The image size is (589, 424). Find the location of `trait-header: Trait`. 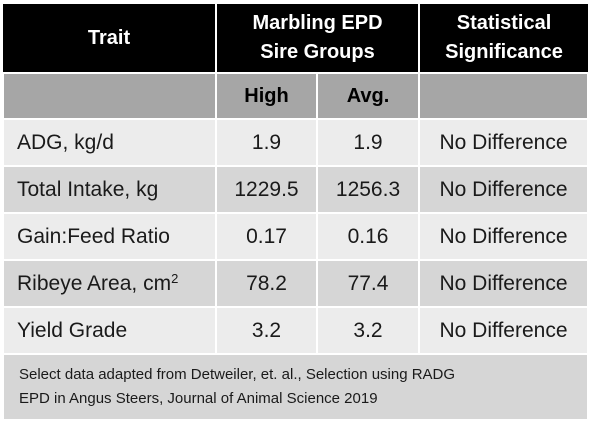

trait-header: Trait is located at coordinates (110, 38).